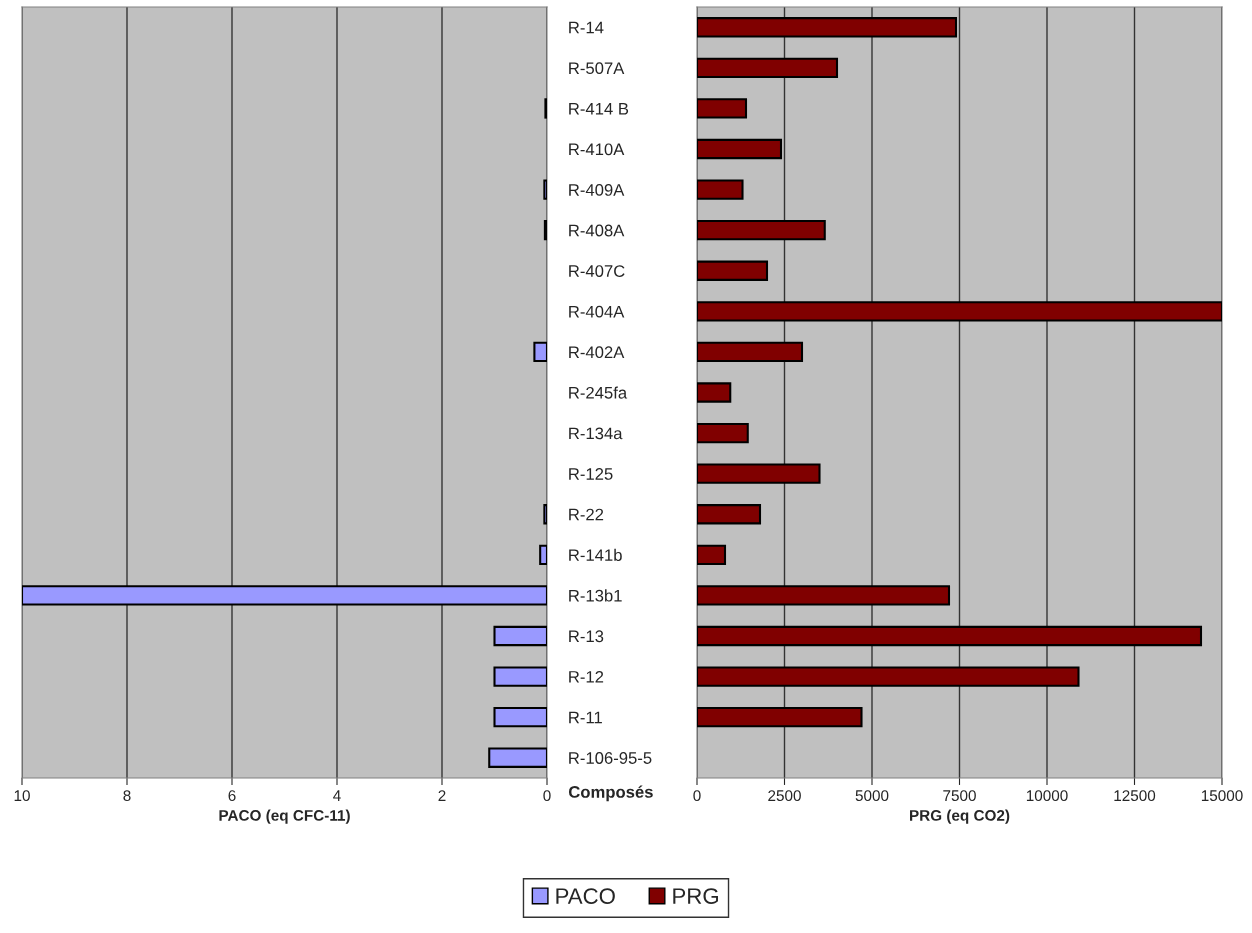 This screenshot has width=1252, height=933. Describe the element at coordinates (22, 796) in the screenshot. I see `x-tick-label: 10` at that location.